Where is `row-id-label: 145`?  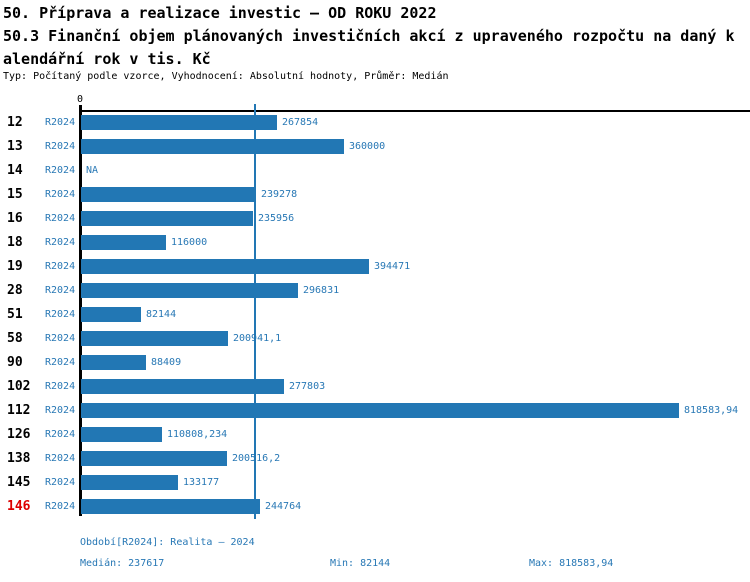
row-id-label: 145 is located at coordinates (19, 482).